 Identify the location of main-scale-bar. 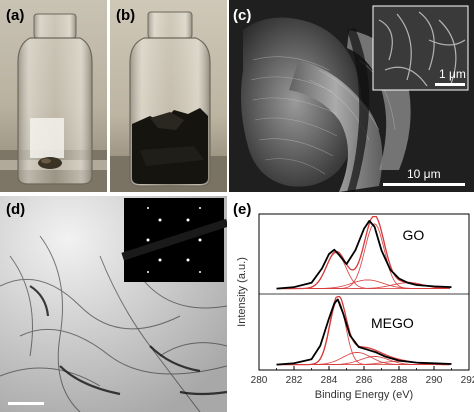
(424, 184).